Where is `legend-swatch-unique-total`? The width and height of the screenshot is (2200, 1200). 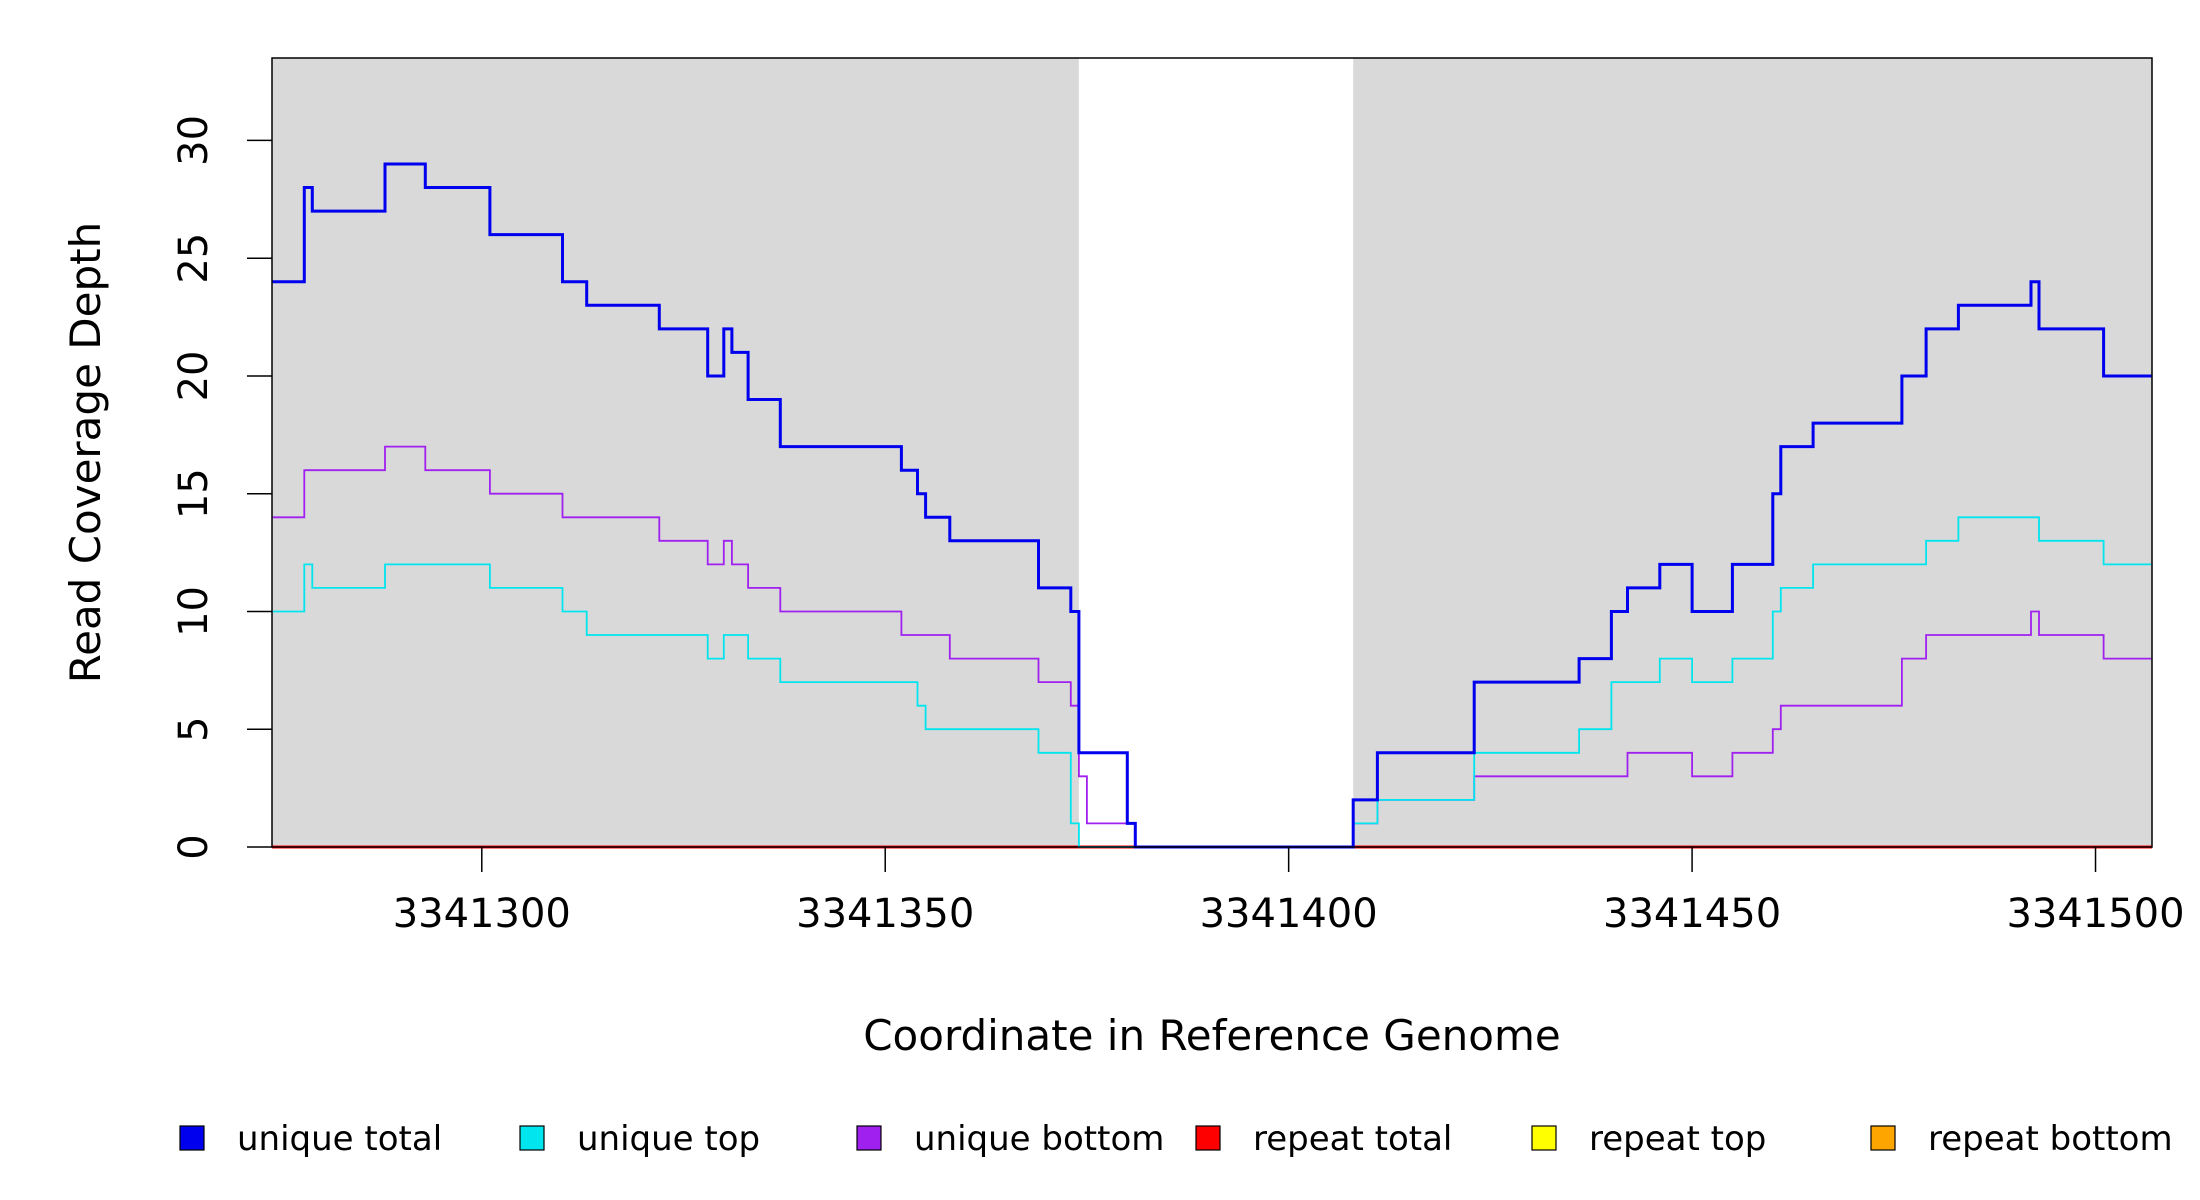 legend-swatch-unique-total is located at coordinates (192, 1138).